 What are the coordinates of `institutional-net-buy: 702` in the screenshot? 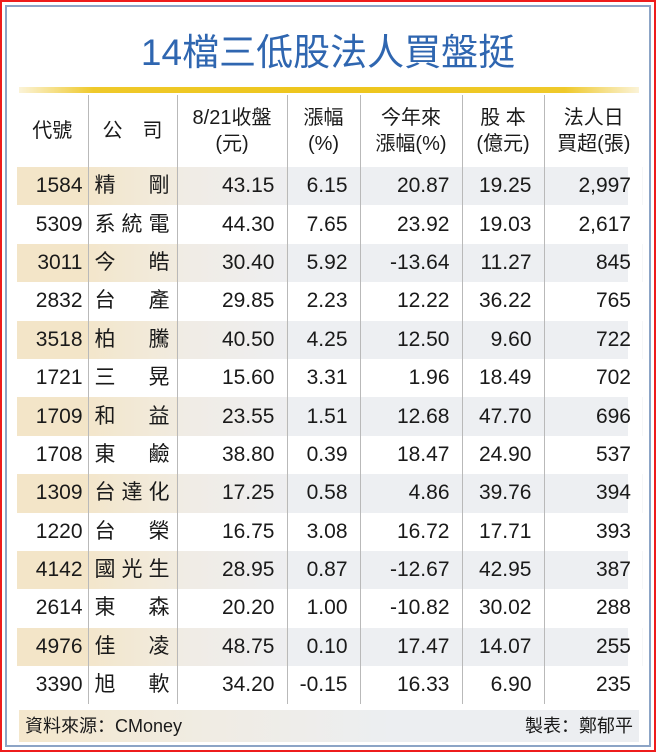 It's located at (593, 378).